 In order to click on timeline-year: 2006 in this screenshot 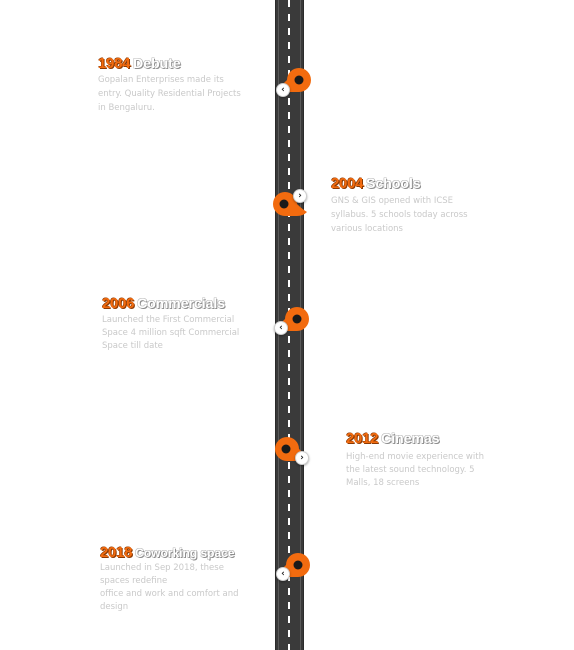, I will do `click(118, 303)`.